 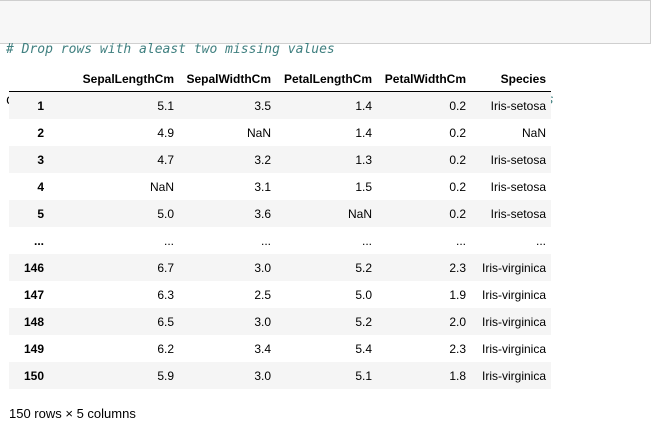 What do you see at coordinates (326, 79) in the screenshot?
I see `header-petal-length: PetalLengthCm` at bounding box center [326, 79].